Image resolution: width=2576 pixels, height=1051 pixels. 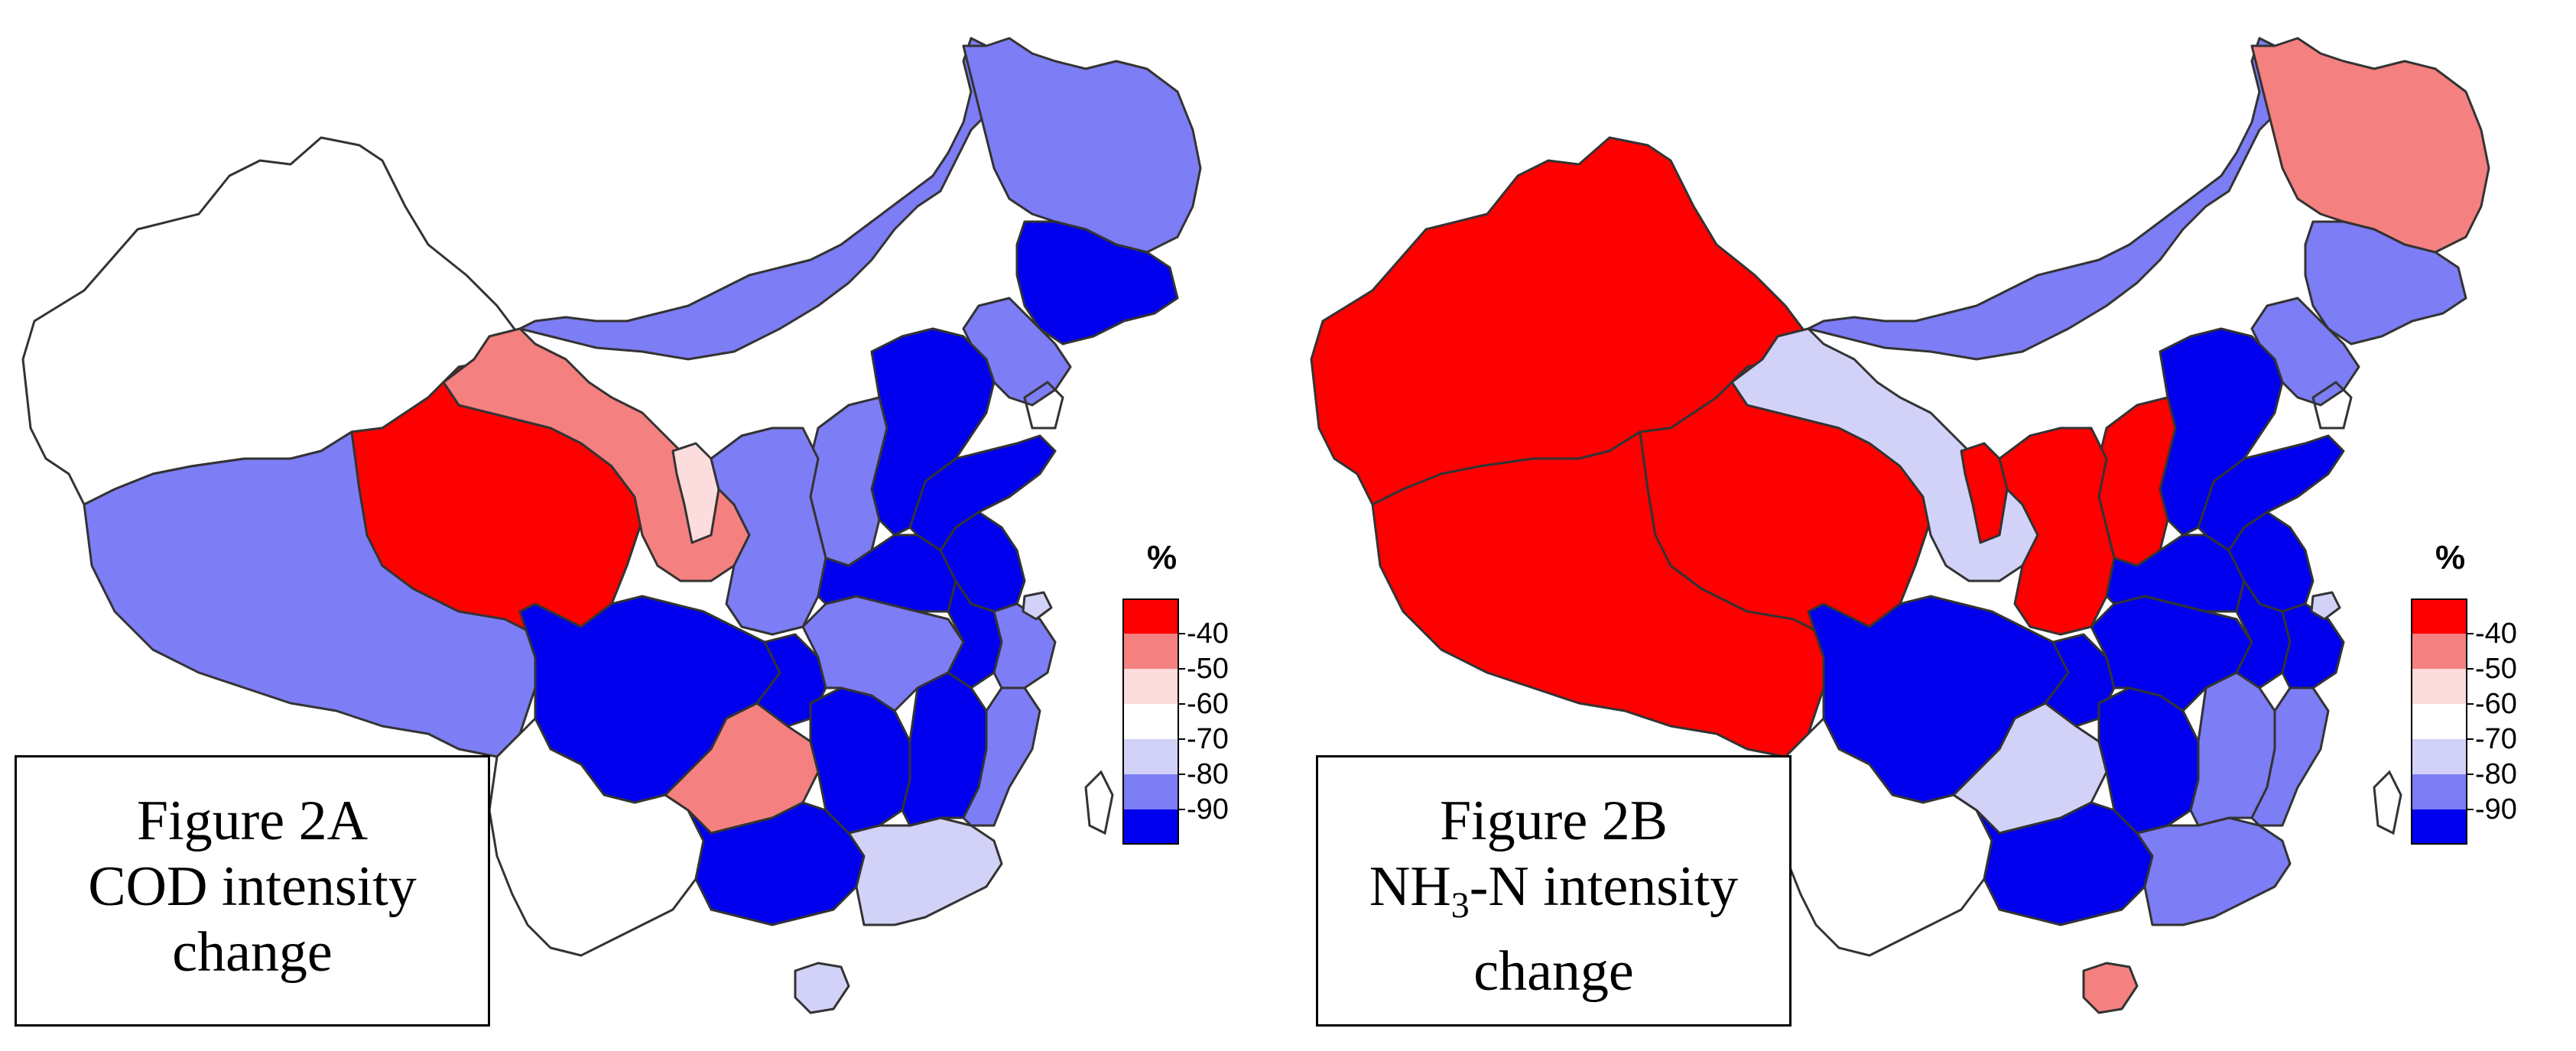 What do you see at coordinates (252, 821) in the screenshot?
I see `caption-title: Figure 2A` at bounding box center [252, 821].